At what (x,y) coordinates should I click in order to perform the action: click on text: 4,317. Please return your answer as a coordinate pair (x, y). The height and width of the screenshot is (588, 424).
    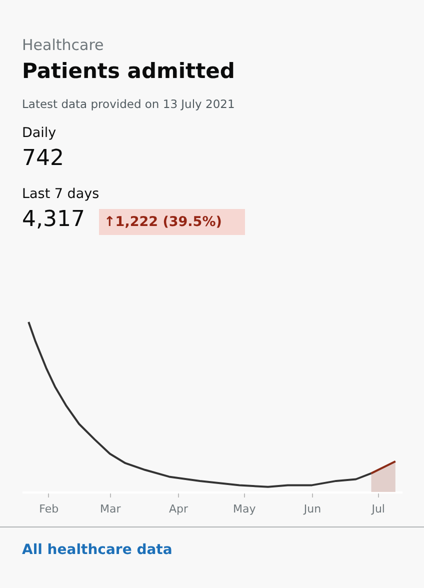
    Looking at the image, I should click on (53, 219).